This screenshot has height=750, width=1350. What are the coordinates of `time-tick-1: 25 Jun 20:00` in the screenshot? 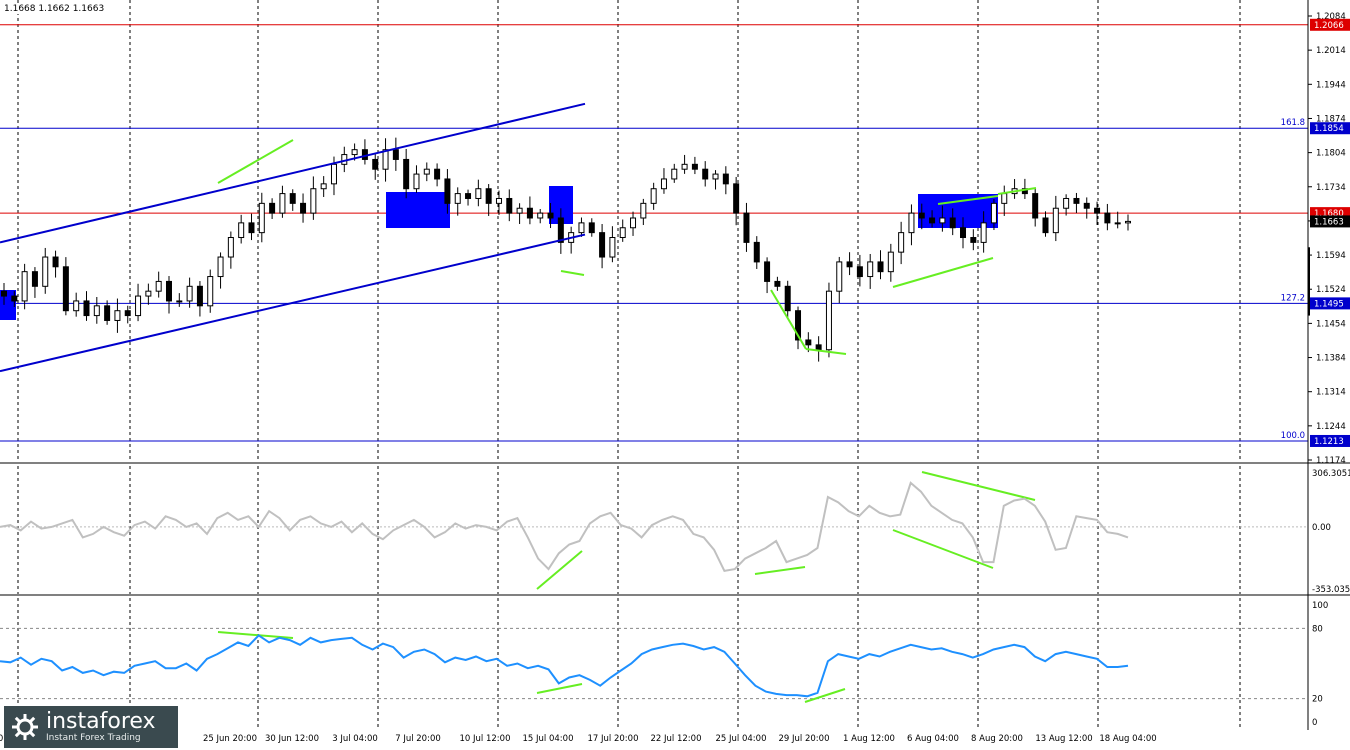 It's located at (230, 739).